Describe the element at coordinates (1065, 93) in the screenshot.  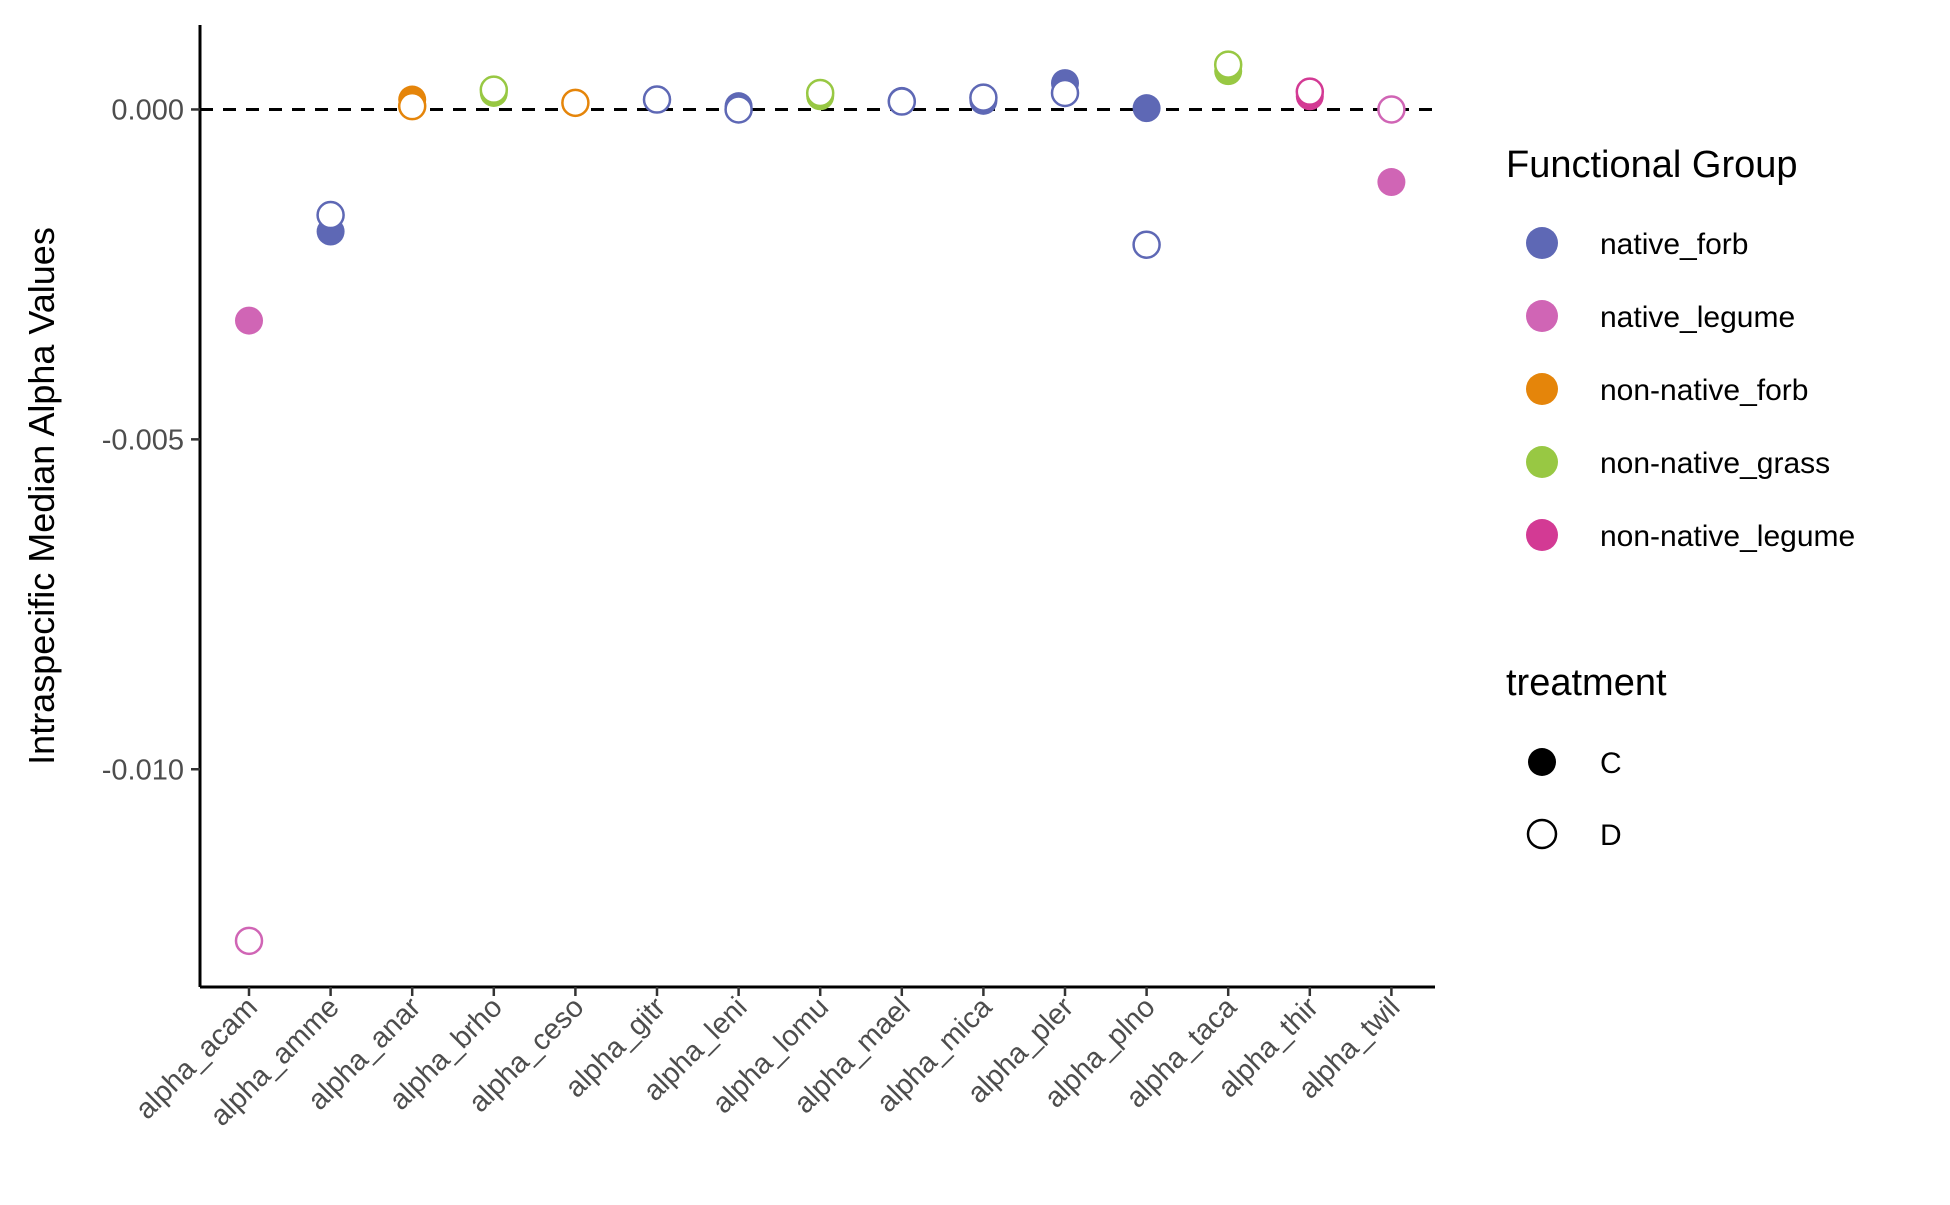
I see `data-point-d-alpha_pler` at that location.